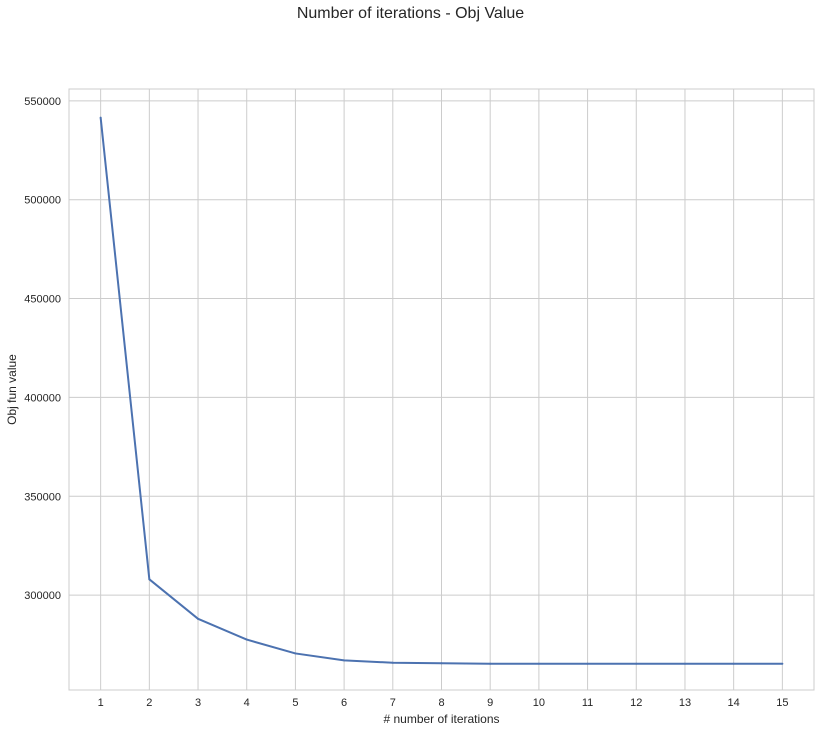 This screenshot has width=821, height=734. What do you see at coordinates (42, 300) in the screenshot?
I see `y-tick-label: 450000` at bounding box center [42, 300].